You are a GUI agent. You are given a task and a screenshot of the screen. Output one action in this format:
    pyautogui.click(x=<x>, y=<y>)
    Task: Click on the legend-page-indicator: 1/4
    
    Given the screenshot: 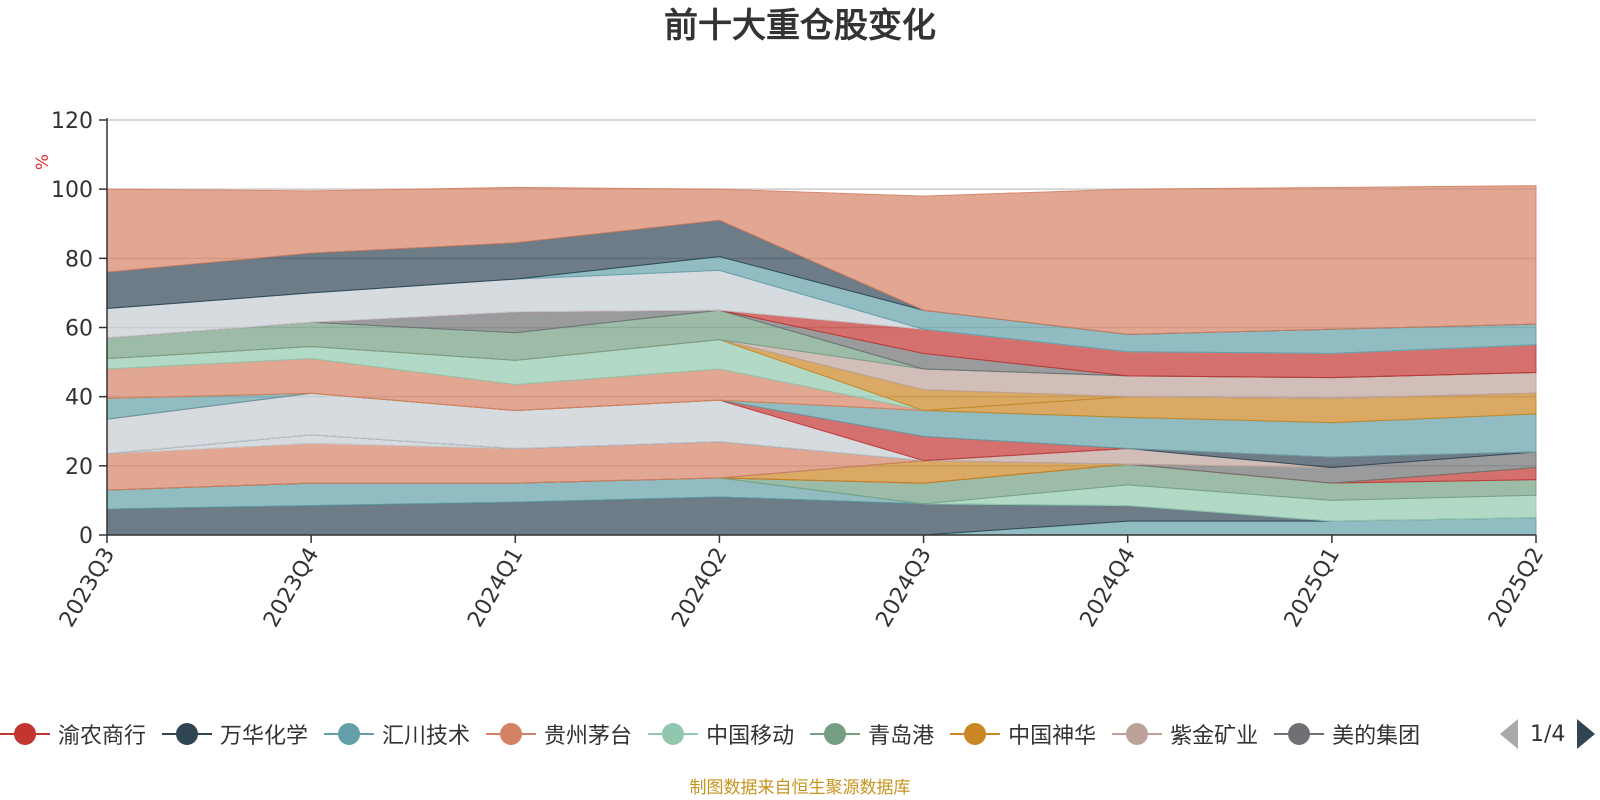 What is the action you would take?
    pyautogui.click(x=1548, y=734)
    